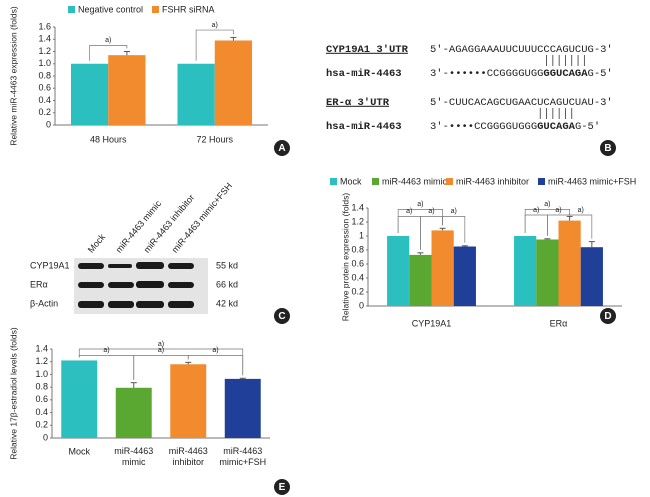 This screenshot has height=497, width=650. I want to click on protein-label: β-Actin, so click(44, 303).